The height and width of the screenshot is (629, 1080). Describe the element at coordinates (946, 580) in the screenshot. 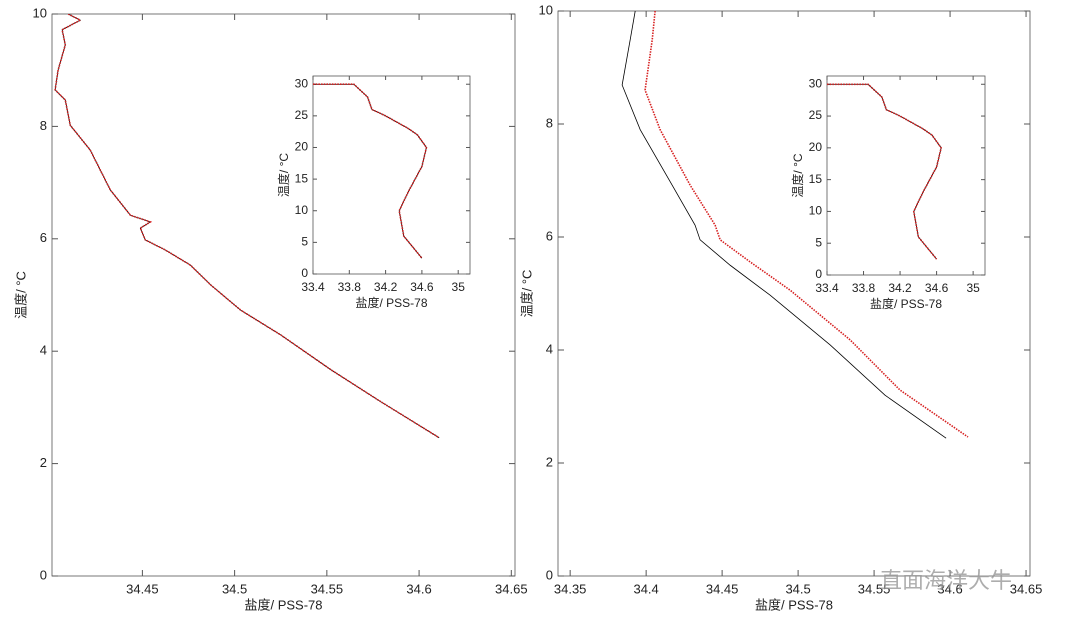

I see `watermark: 直面海洋大牛` at that location.